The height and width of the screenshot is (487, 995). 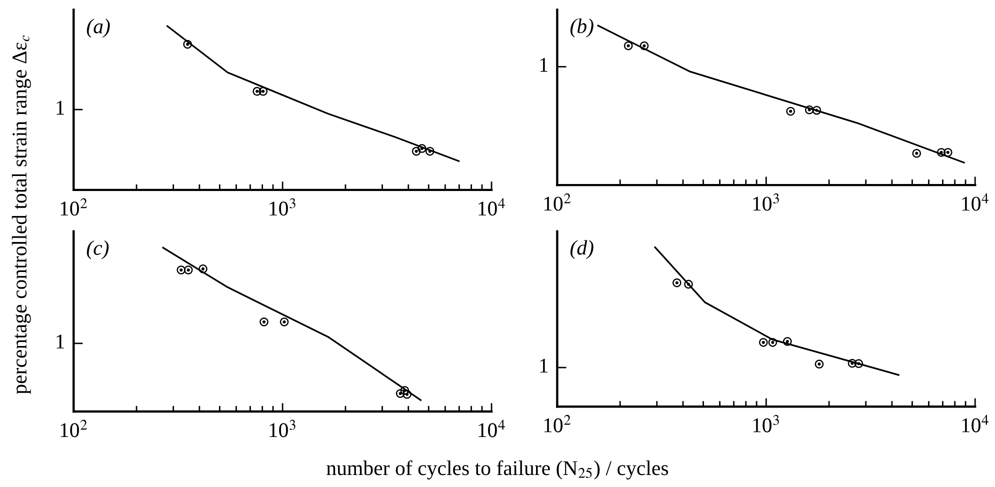 I want to click on annotation: (d), so click(x=582, y=249).